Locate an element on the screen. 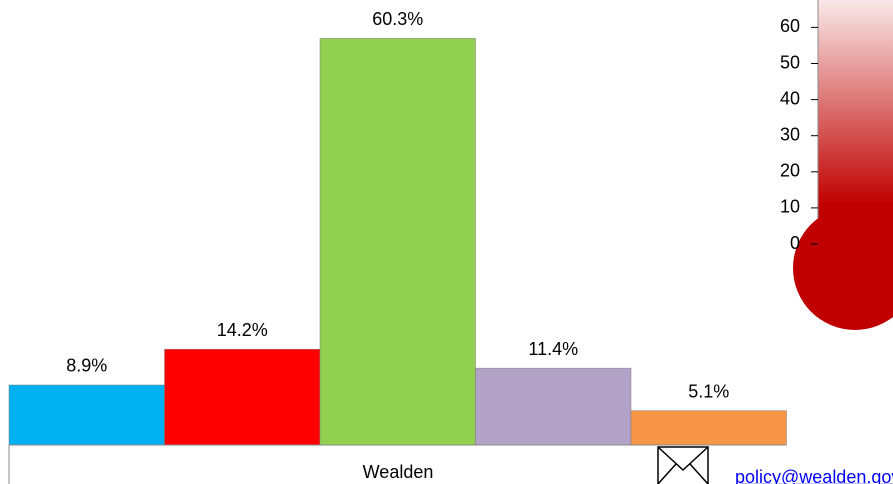 This screenshot has width=893, height=484. y-tick-label: 10 is located at coordinates (790, 207).